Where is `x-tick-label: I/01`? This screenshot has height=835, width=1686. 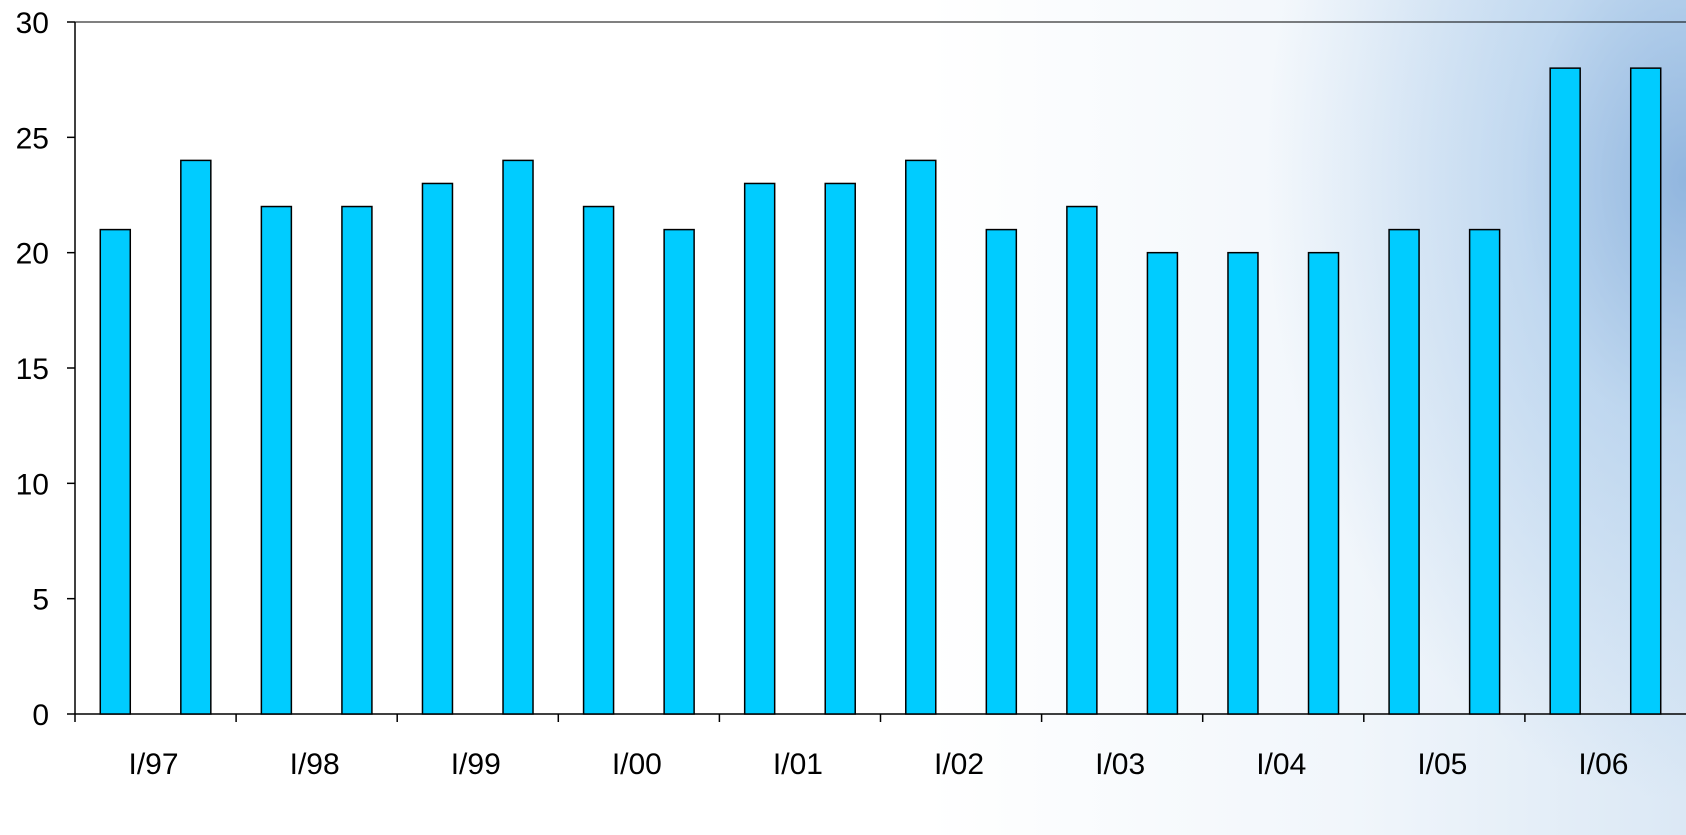
x-tick-label: I/01 is located at coordinates (798, 764).